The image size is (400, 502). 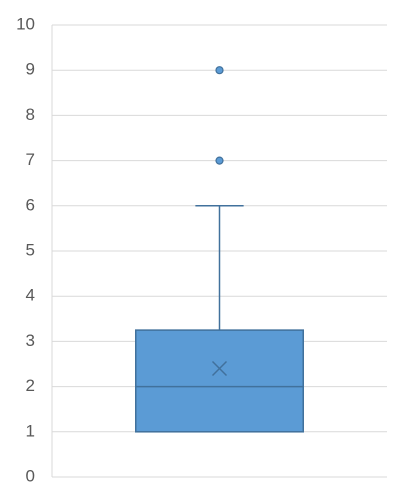 What do you see at coordinates (30, 295) in the screenshot?
I see `y-tick-label: 4` at bounding box center [30, 295].